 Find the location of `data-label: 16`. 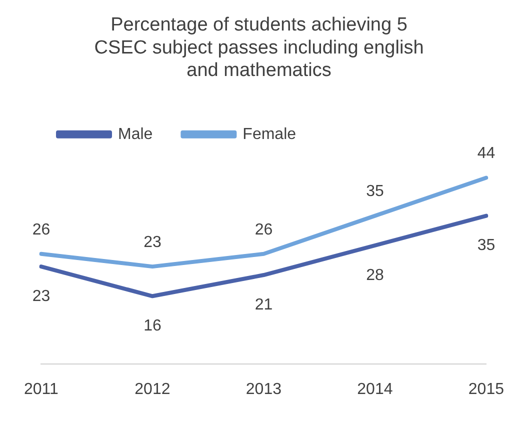

data-label: 16 is located at coordinates (153, 326).